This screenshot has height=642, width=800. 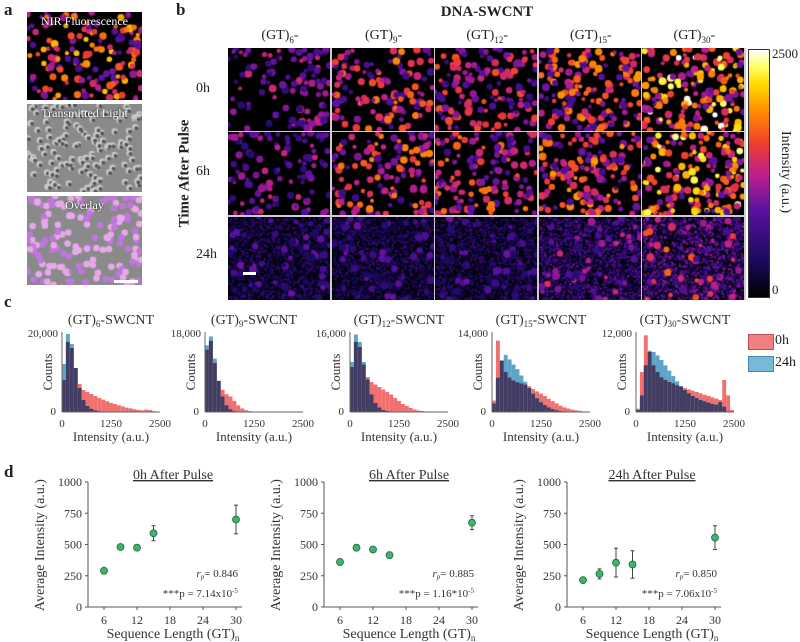 I want to click on row-label-0h: 0h, so click(x=203, y=88).